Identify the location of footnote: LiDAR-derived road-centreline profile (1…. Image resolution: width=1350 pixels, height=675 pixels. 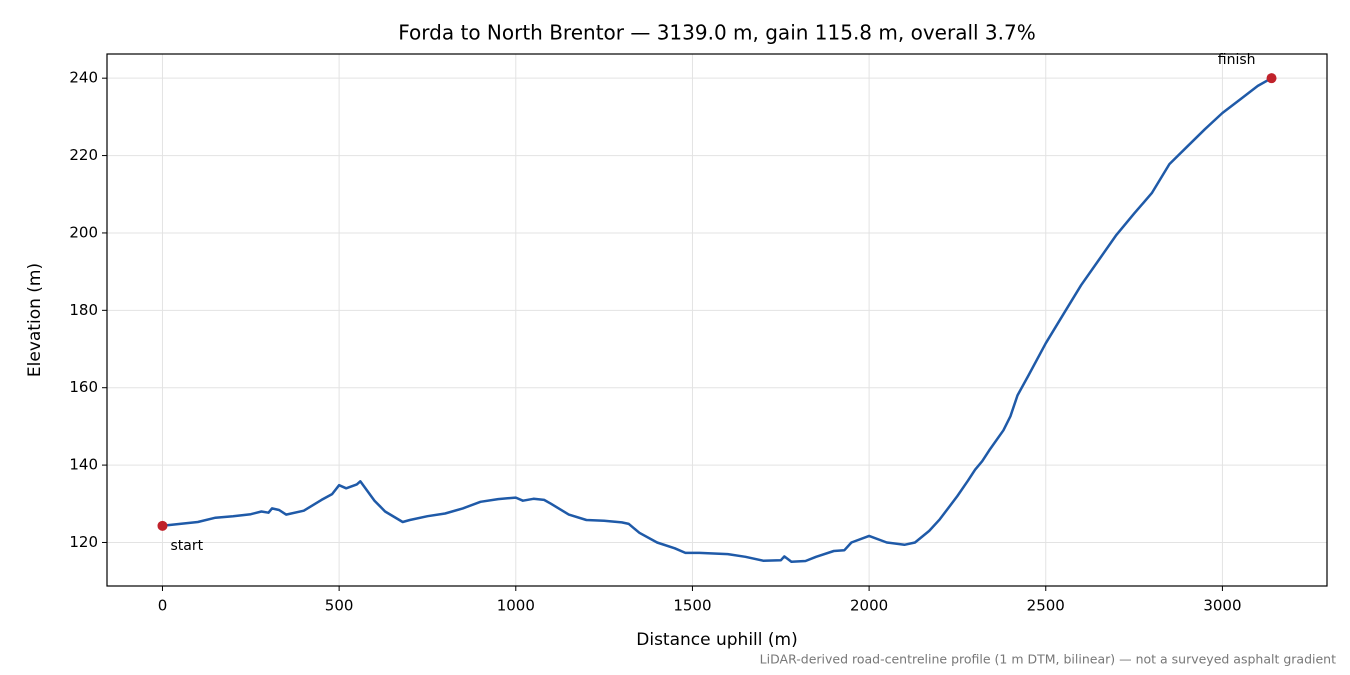
(1048, 659).